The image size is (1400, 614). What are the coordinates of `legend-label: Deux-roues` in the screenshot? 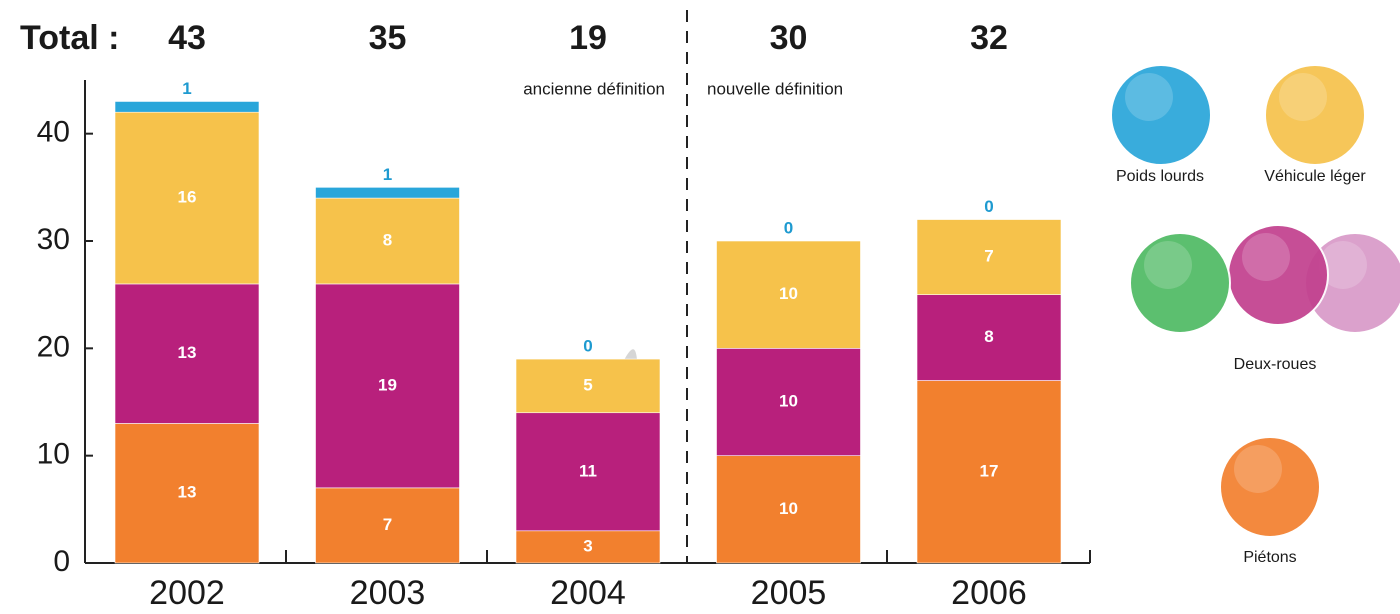 It's located at (1275, 364).